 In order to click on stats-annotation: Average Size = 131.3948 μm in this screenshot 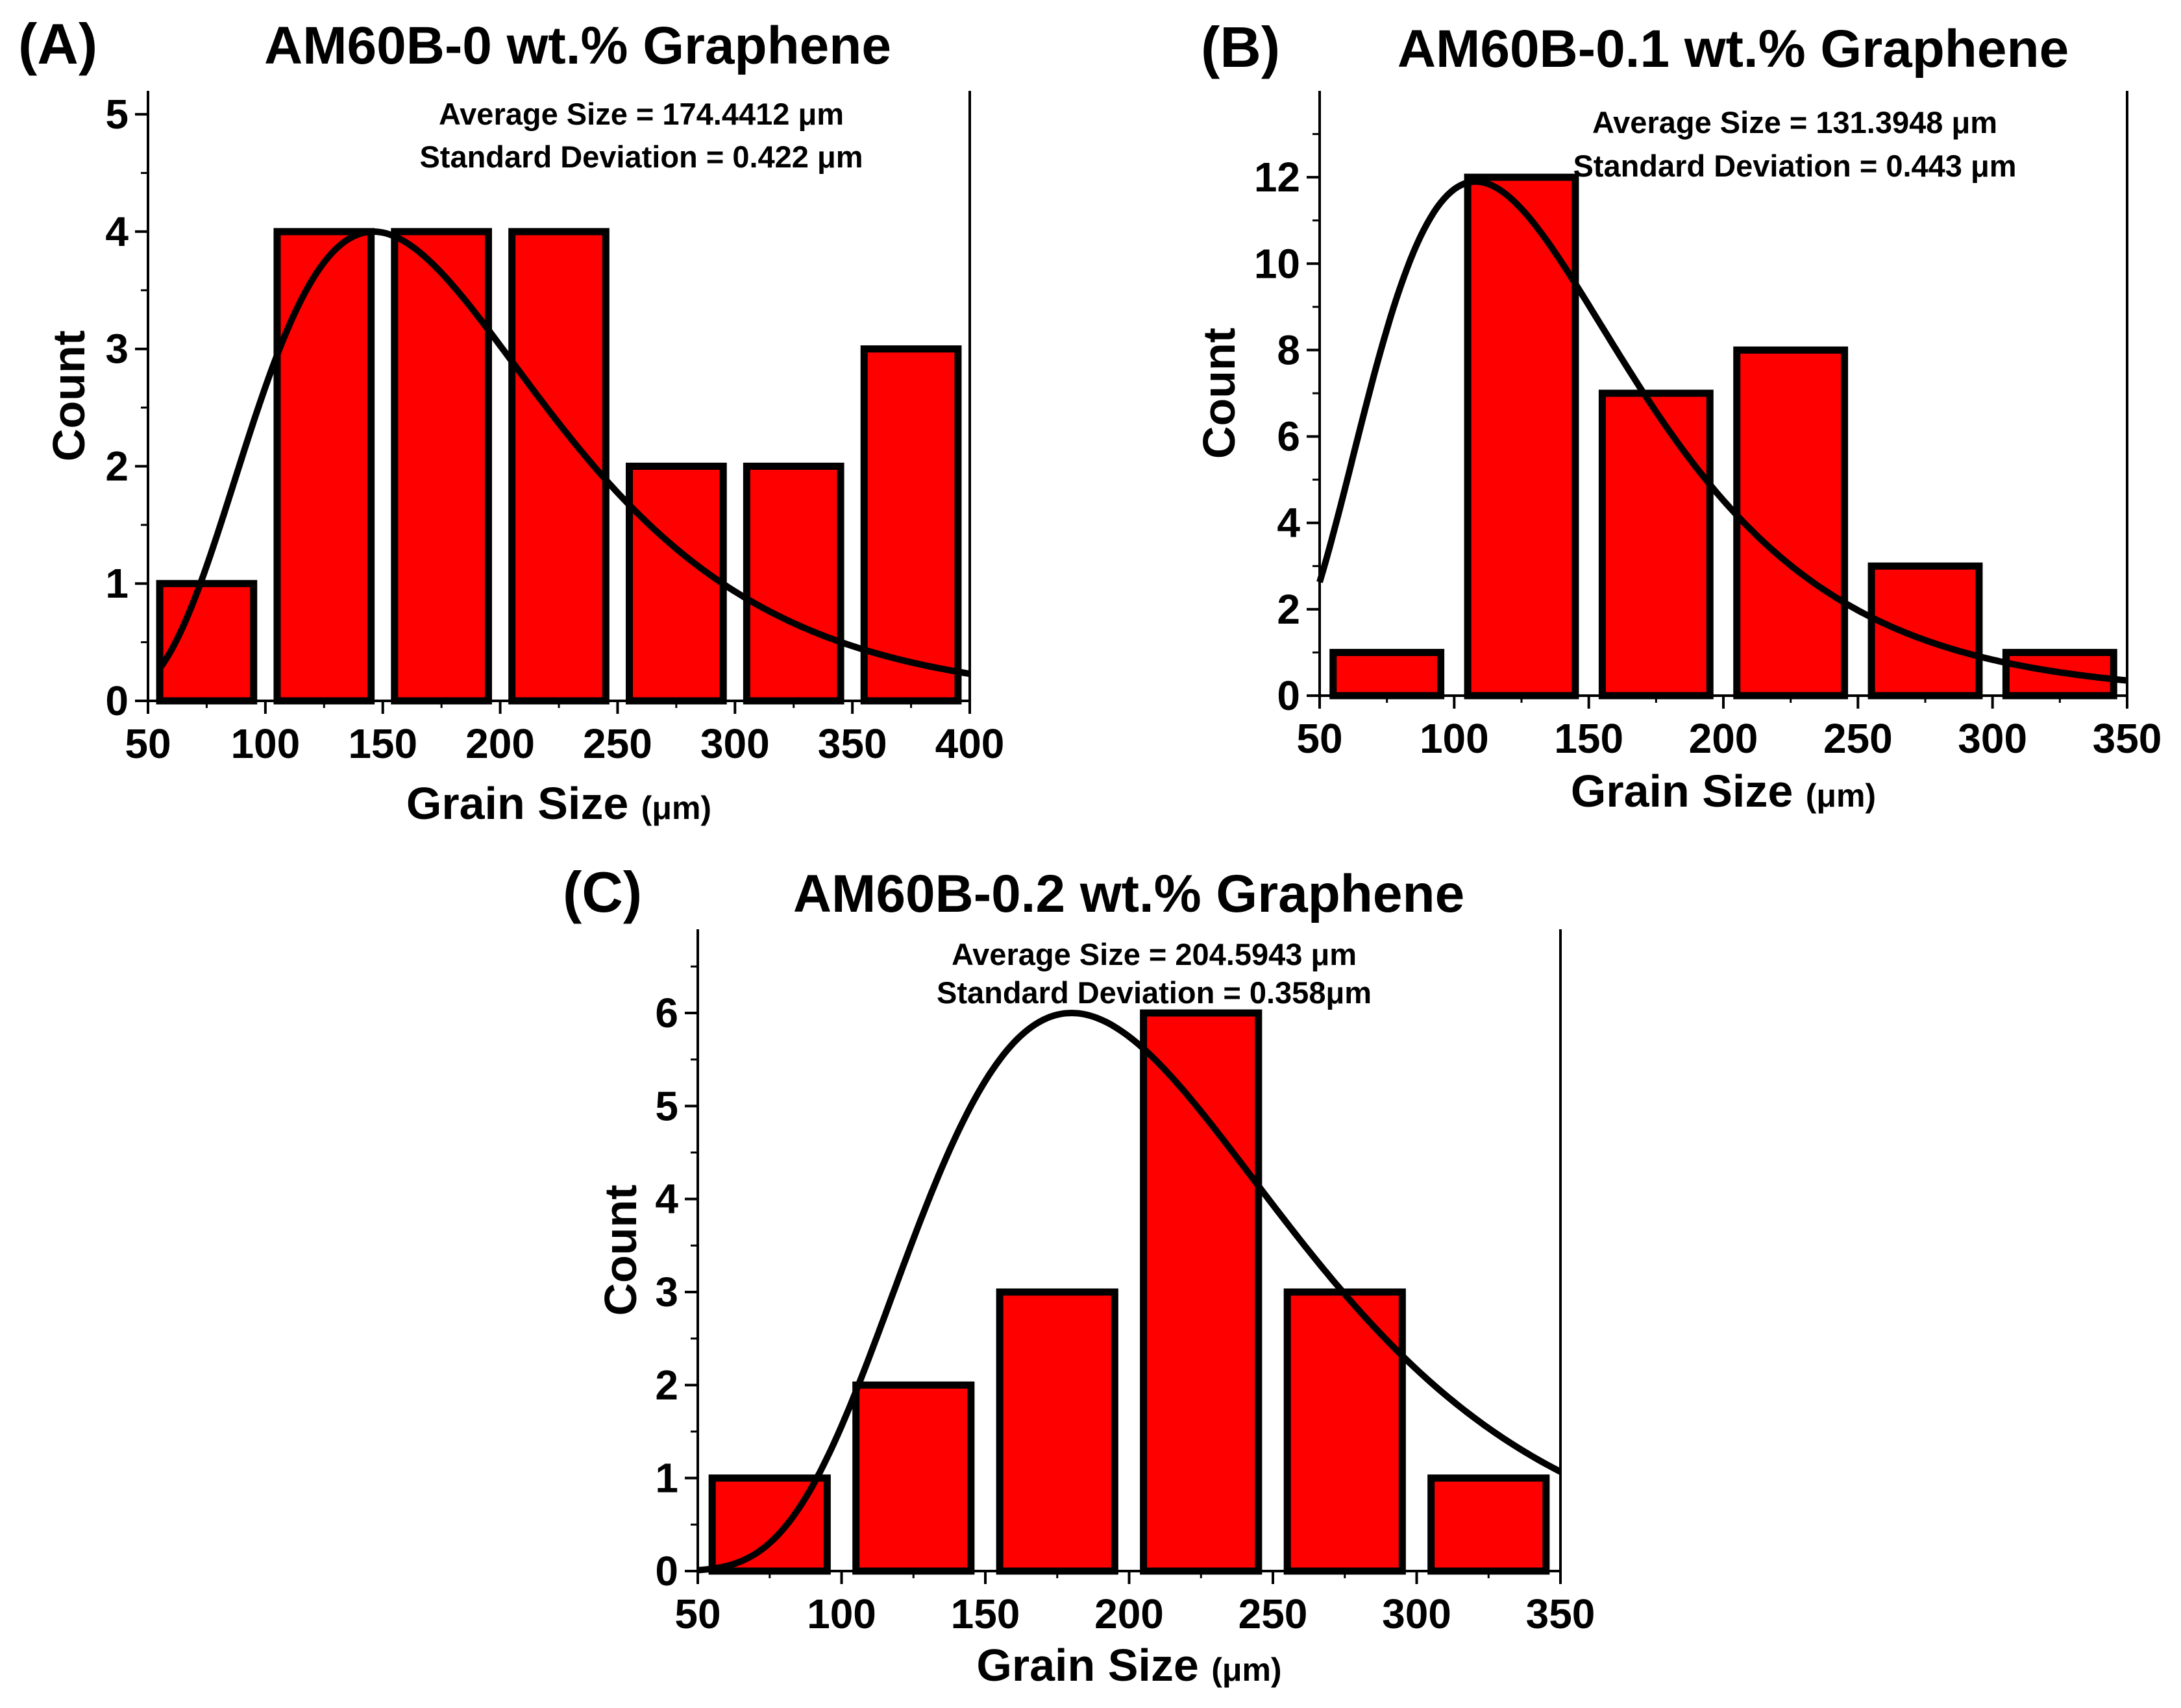, I will do `click(1794, 122)`.